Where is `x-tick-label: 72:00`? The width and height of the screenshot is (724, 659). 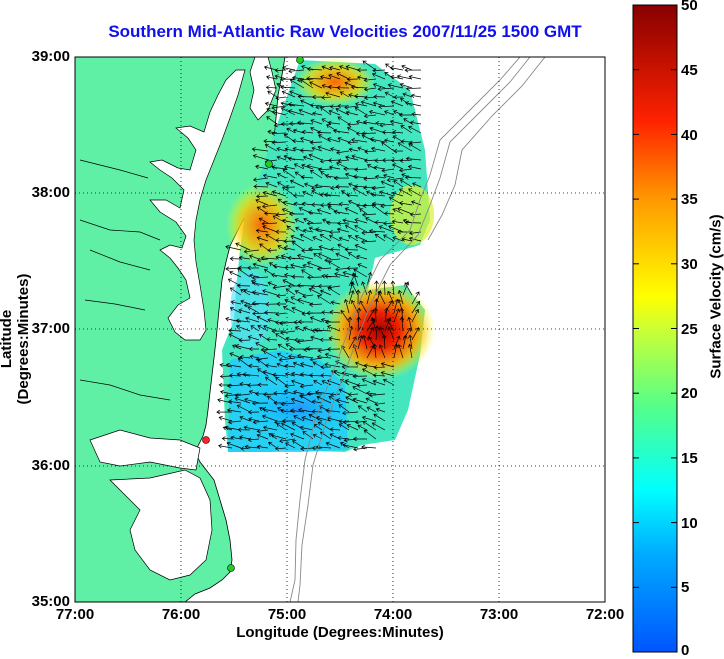
x-tick-label: 72:00 is located at coordinates (605, 614).